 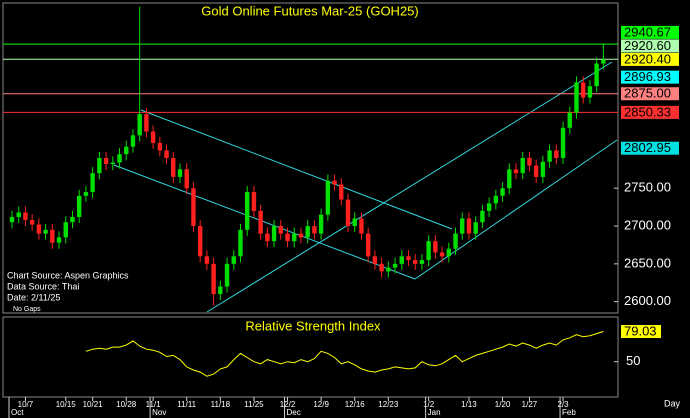 I want to click on x-tick-label: 12/23, so click(x=388, y=404).